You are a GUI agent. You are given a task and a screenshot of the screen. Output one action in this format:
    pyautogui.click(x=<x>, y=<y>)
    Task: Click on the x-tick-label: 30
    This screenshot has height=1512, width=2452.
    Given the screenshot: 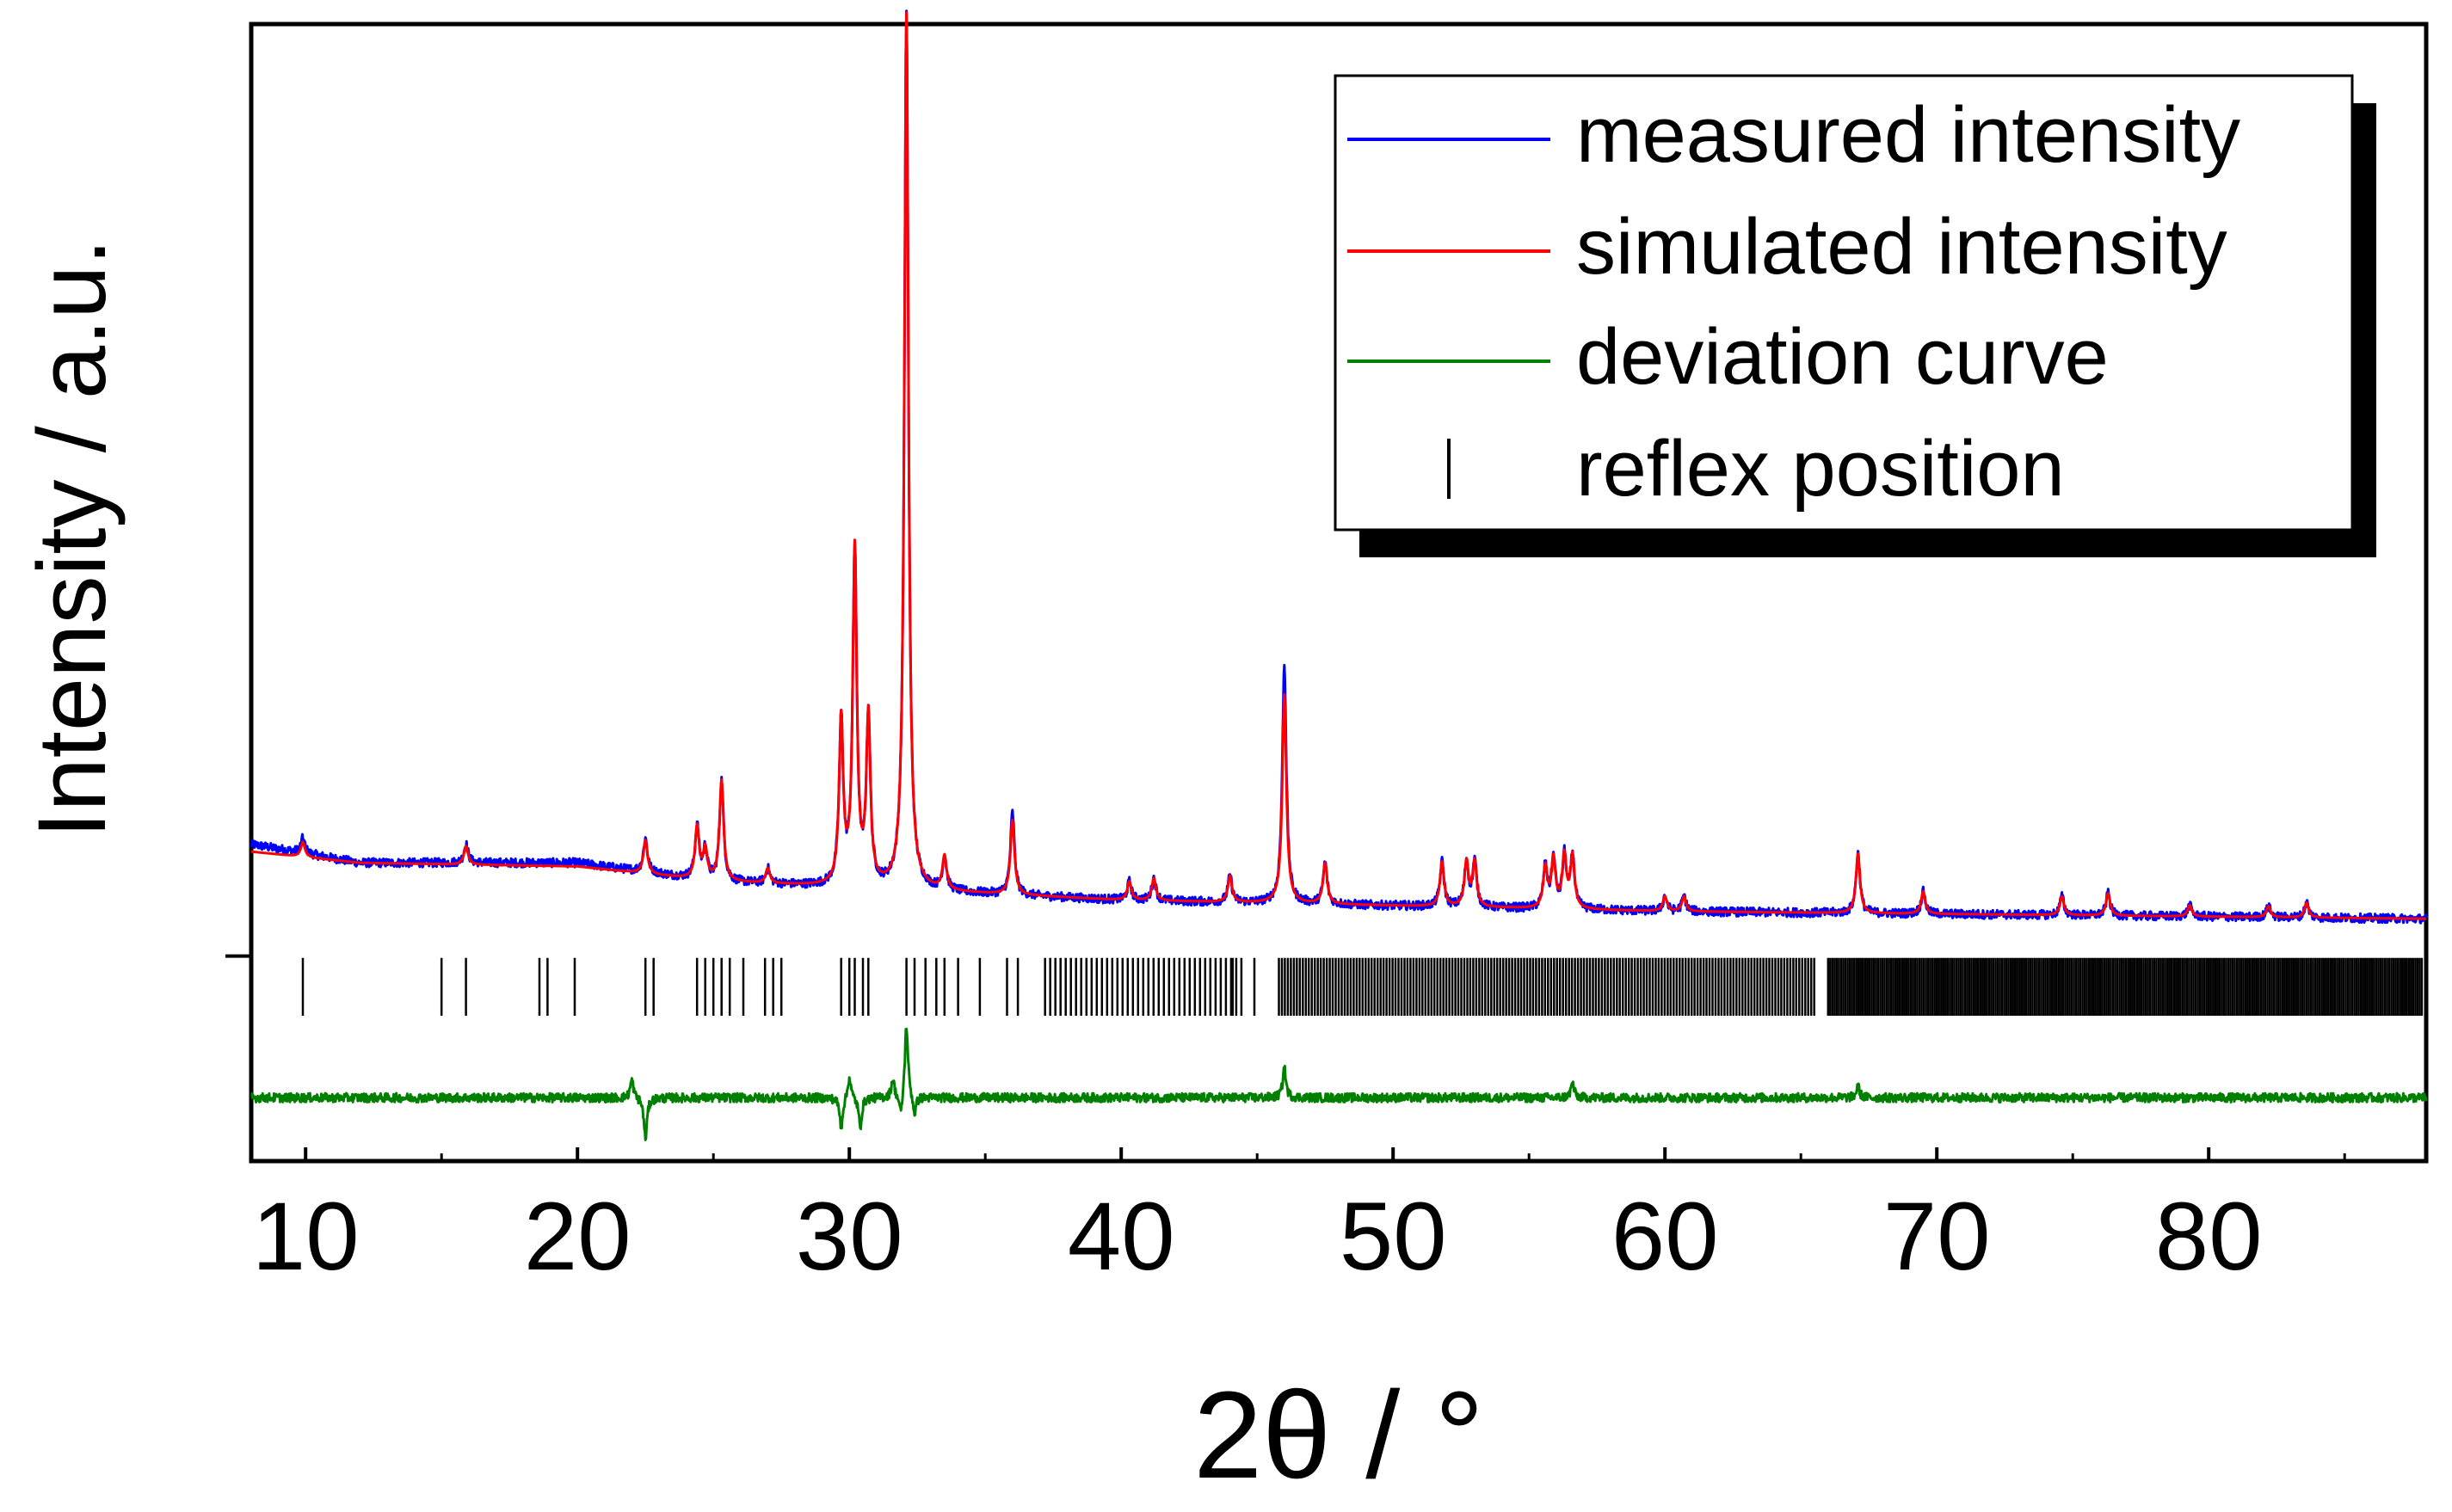 What is the action you would take?
    pyautogui.click(x=849, y=1237)
    